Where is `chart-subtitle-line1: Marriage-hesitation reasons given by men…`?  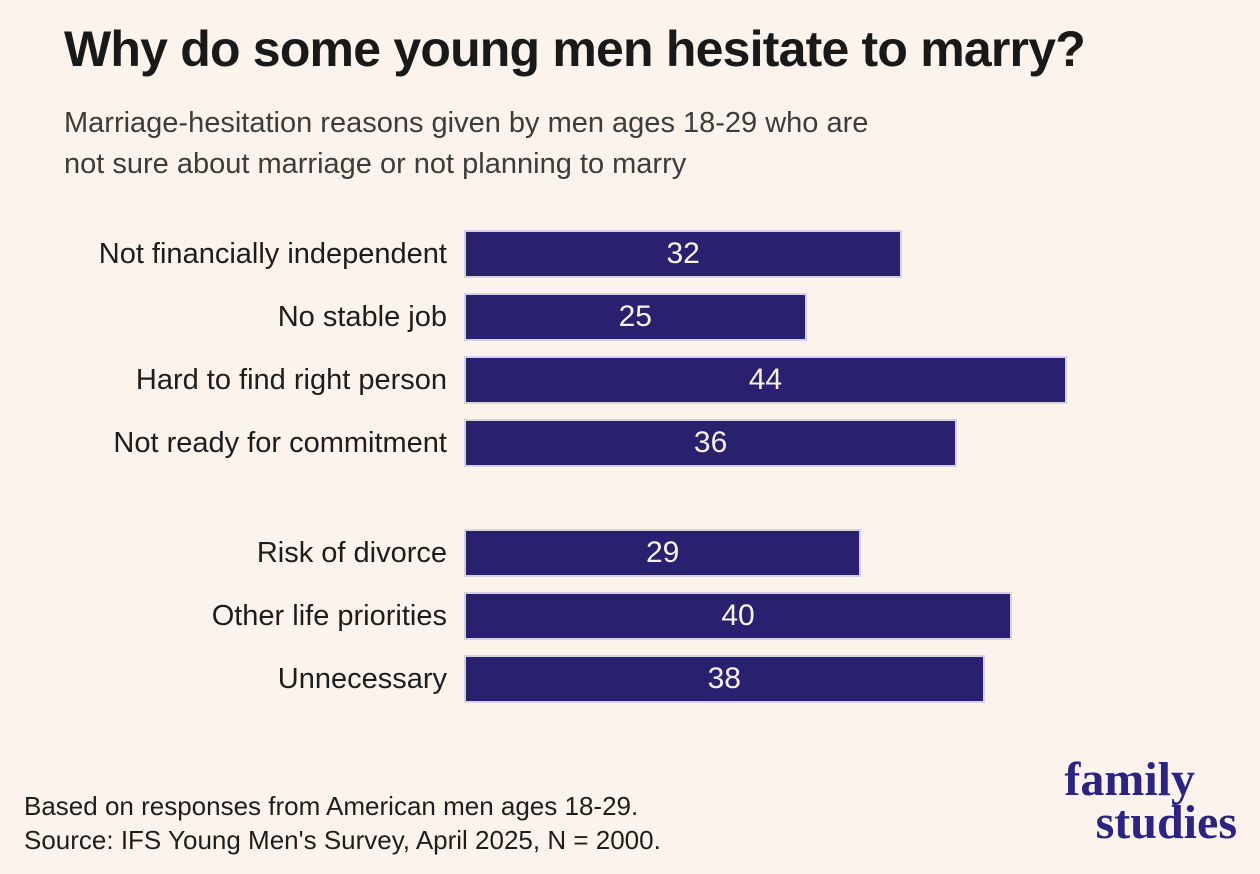
chart-subtitle-line1: Marriage-hesitation reasons given by men… is located at coordinates (466, 123).